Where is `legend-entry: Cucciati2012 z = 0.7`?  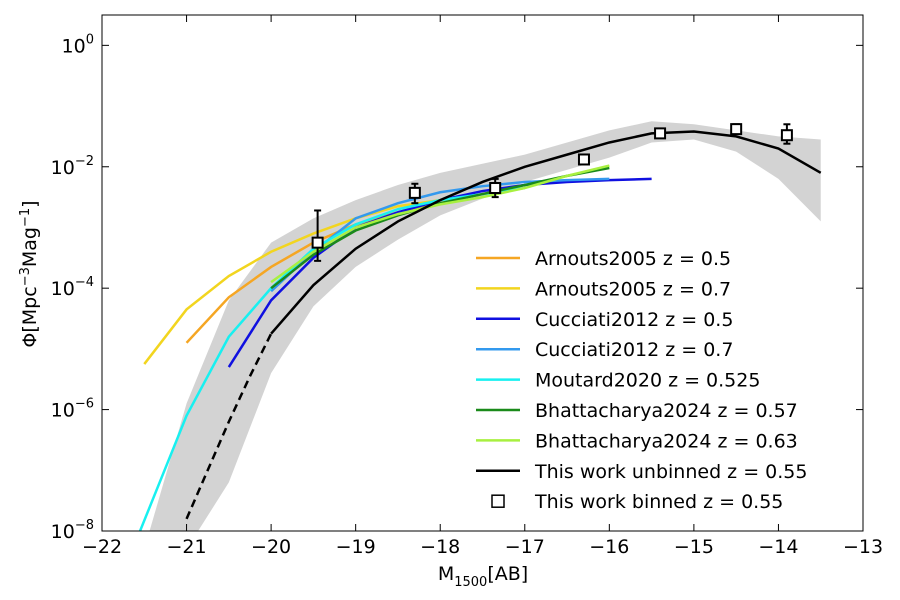 legend-entry: Cucciati2012 z = 0.7 is located at coordinates (604, 350).